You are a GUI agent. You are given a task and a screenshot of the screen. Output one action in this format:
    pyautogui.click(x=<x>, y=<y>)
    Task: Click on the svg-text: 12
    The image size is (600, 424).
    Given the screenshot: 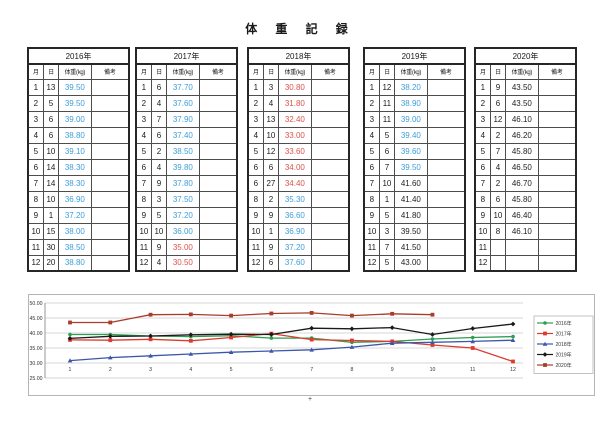 What is the action you would take?
    pyautogui.click(x=513, y=370)
    